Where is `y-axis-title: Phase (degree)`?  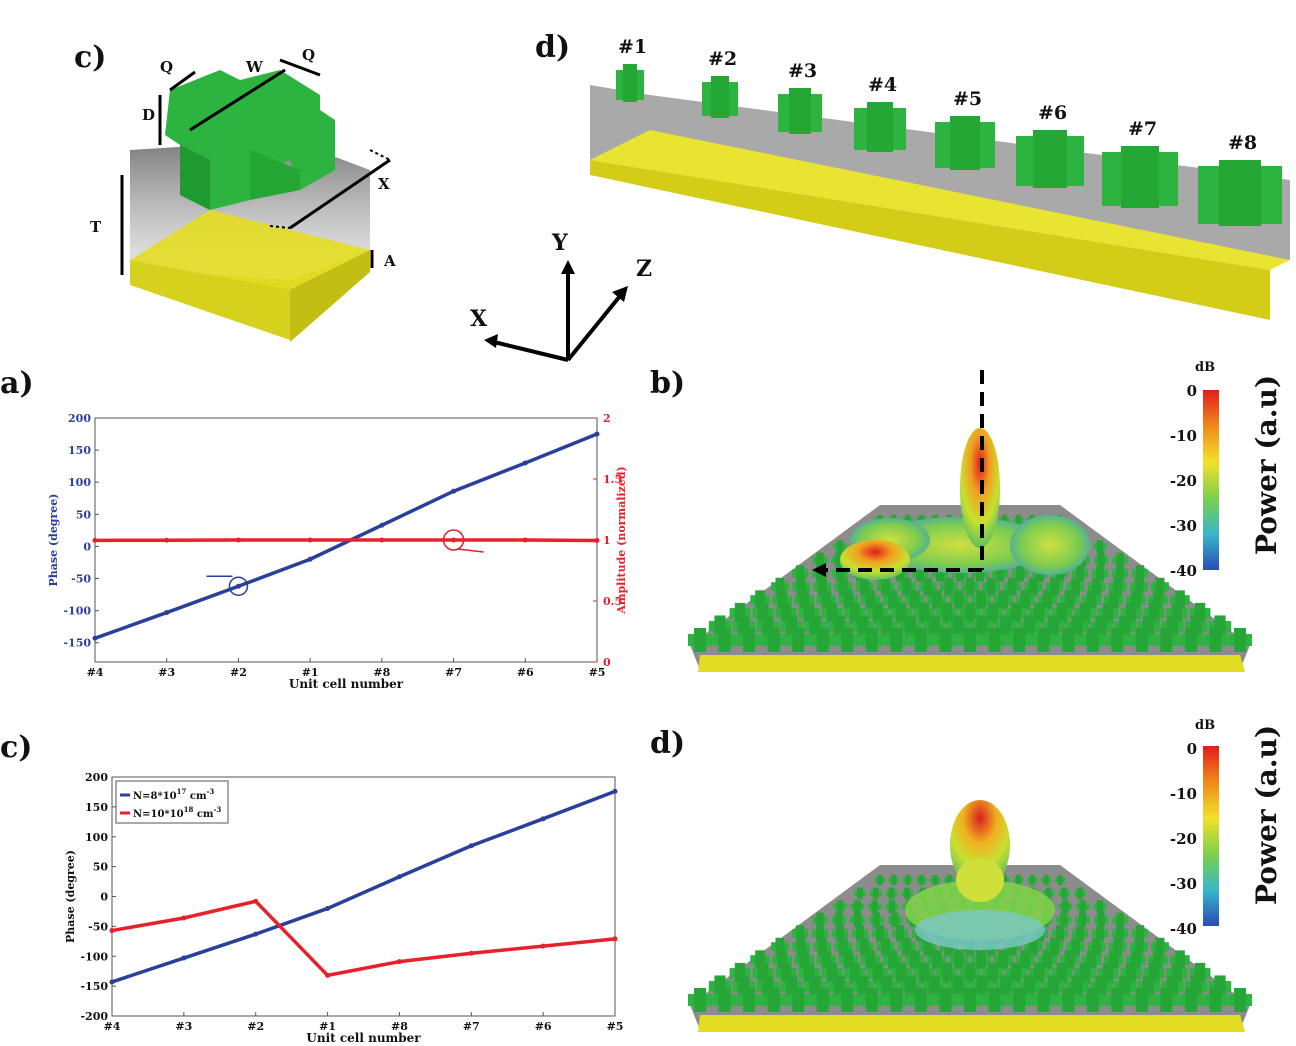 y-axis-title: Phase (degree) is located at coordinates (53, 539).